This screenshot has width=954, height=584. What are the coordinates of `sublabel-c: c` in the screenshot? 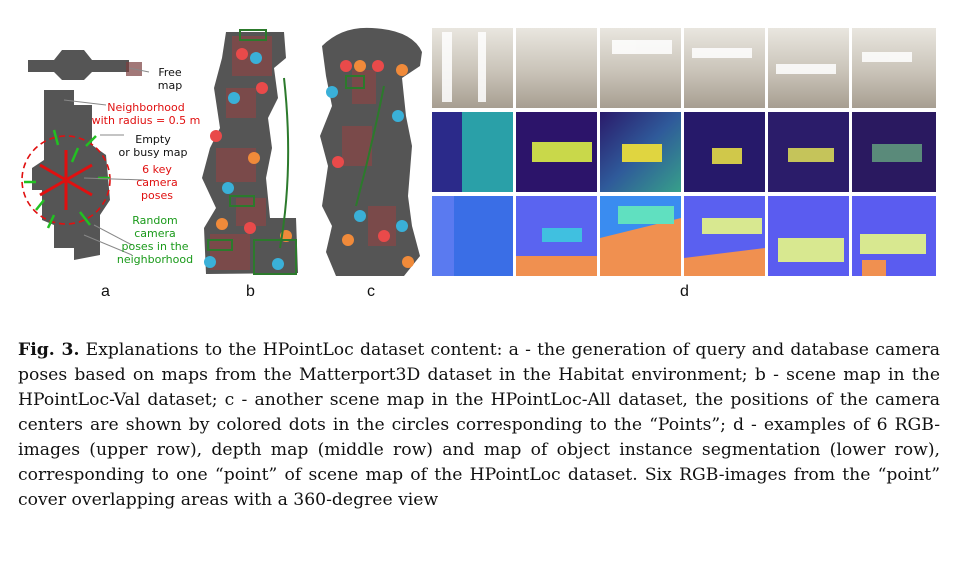 It's located at (371, 291).